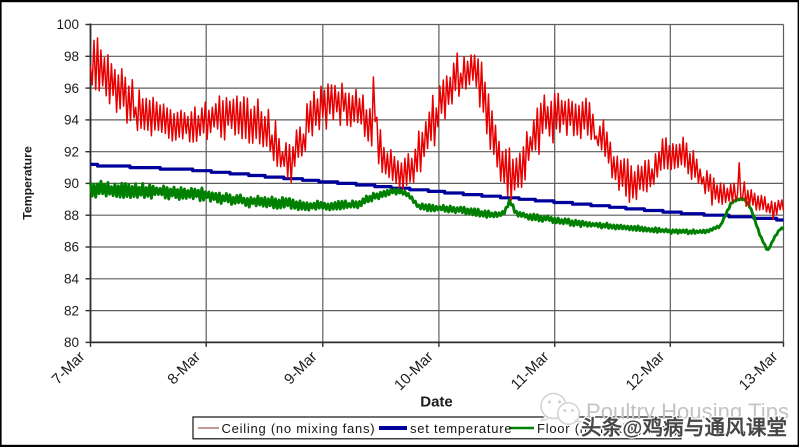 The image size is (799, 447). Describe the element at coordinates (71, 151) in the screenshot. I see `svg-text: 92` at that location.